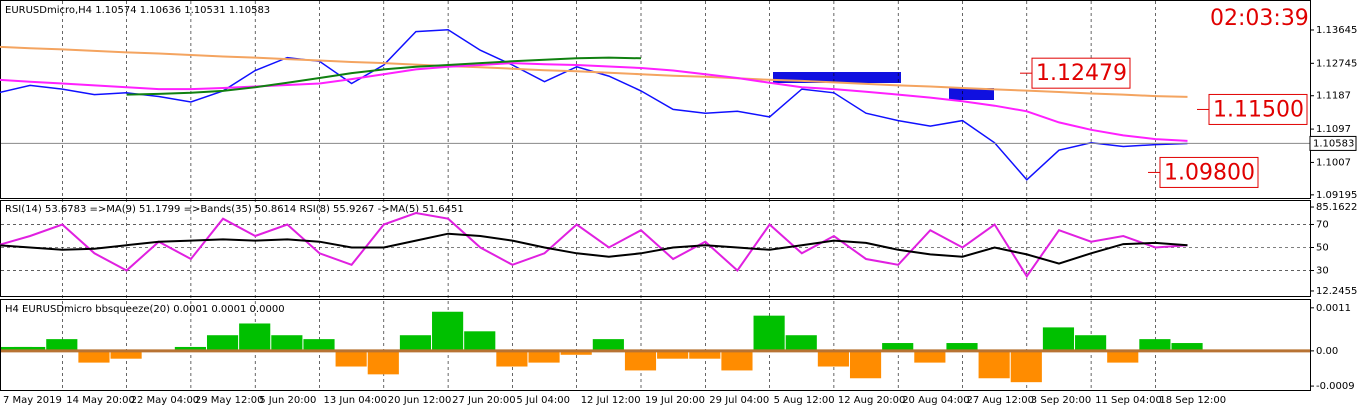 The width and height of the screenshot is (1358, 411). I want to click on level-label: 1.09800, so click(1209, 172).